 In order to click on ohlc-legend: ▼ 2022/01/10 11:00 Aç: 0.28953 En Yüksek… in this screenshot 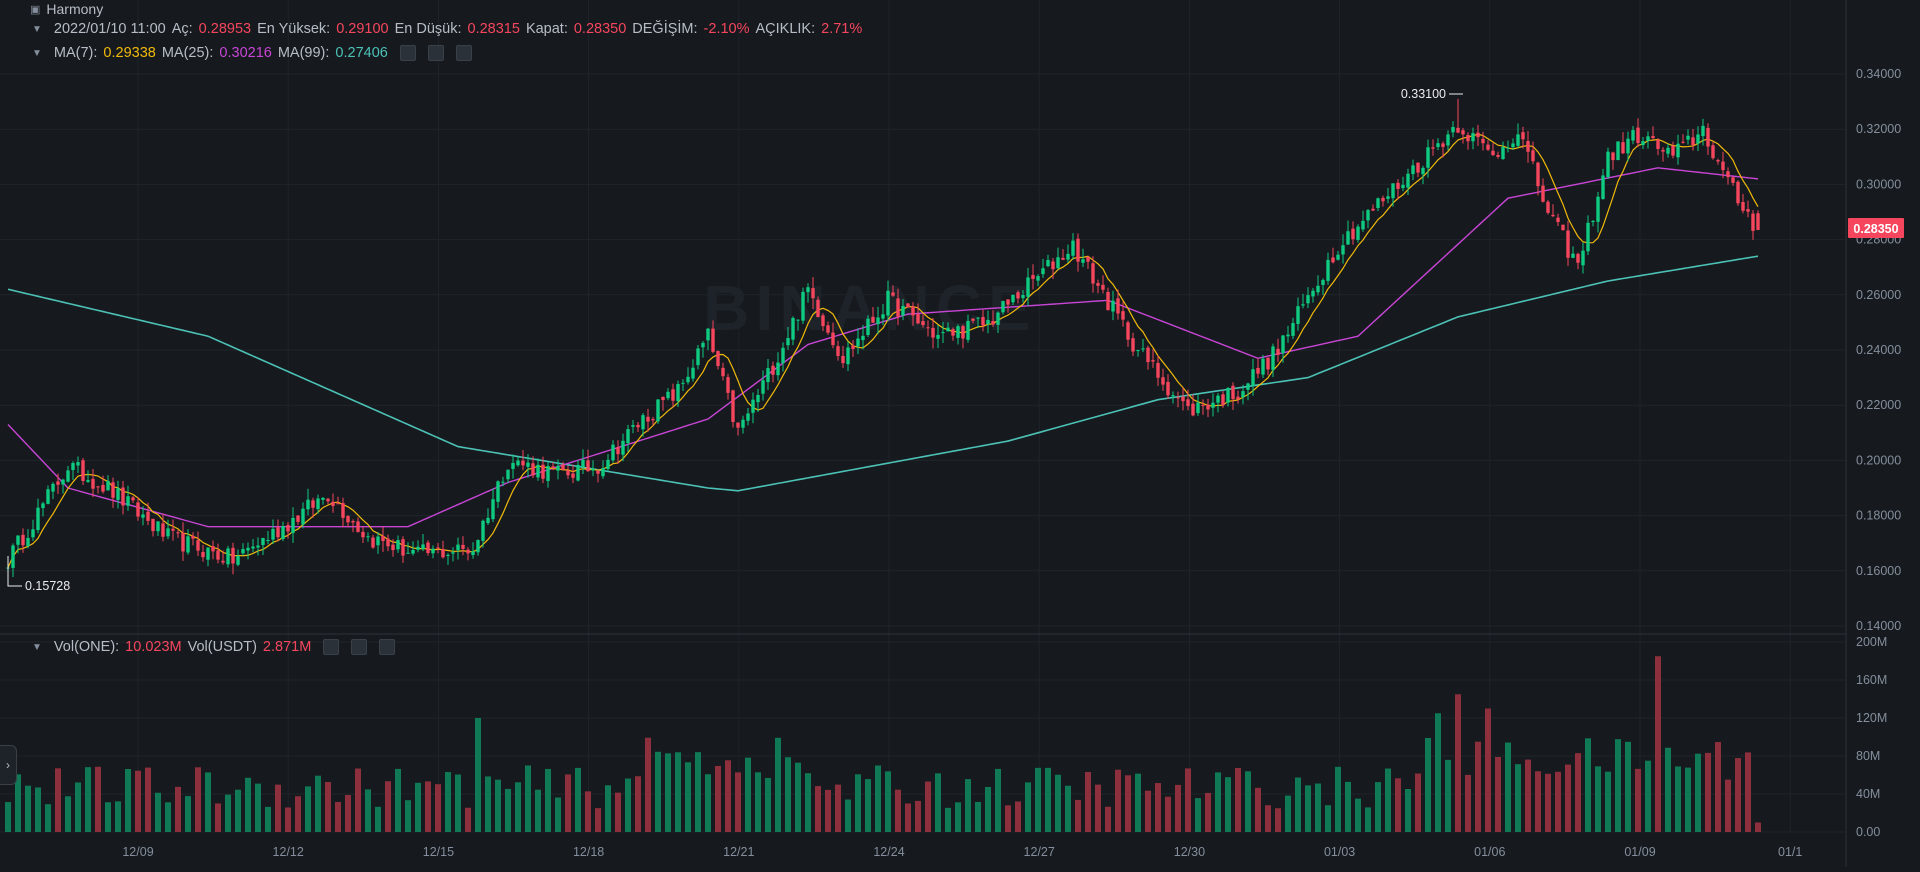, I will do `click(447, 29)`.